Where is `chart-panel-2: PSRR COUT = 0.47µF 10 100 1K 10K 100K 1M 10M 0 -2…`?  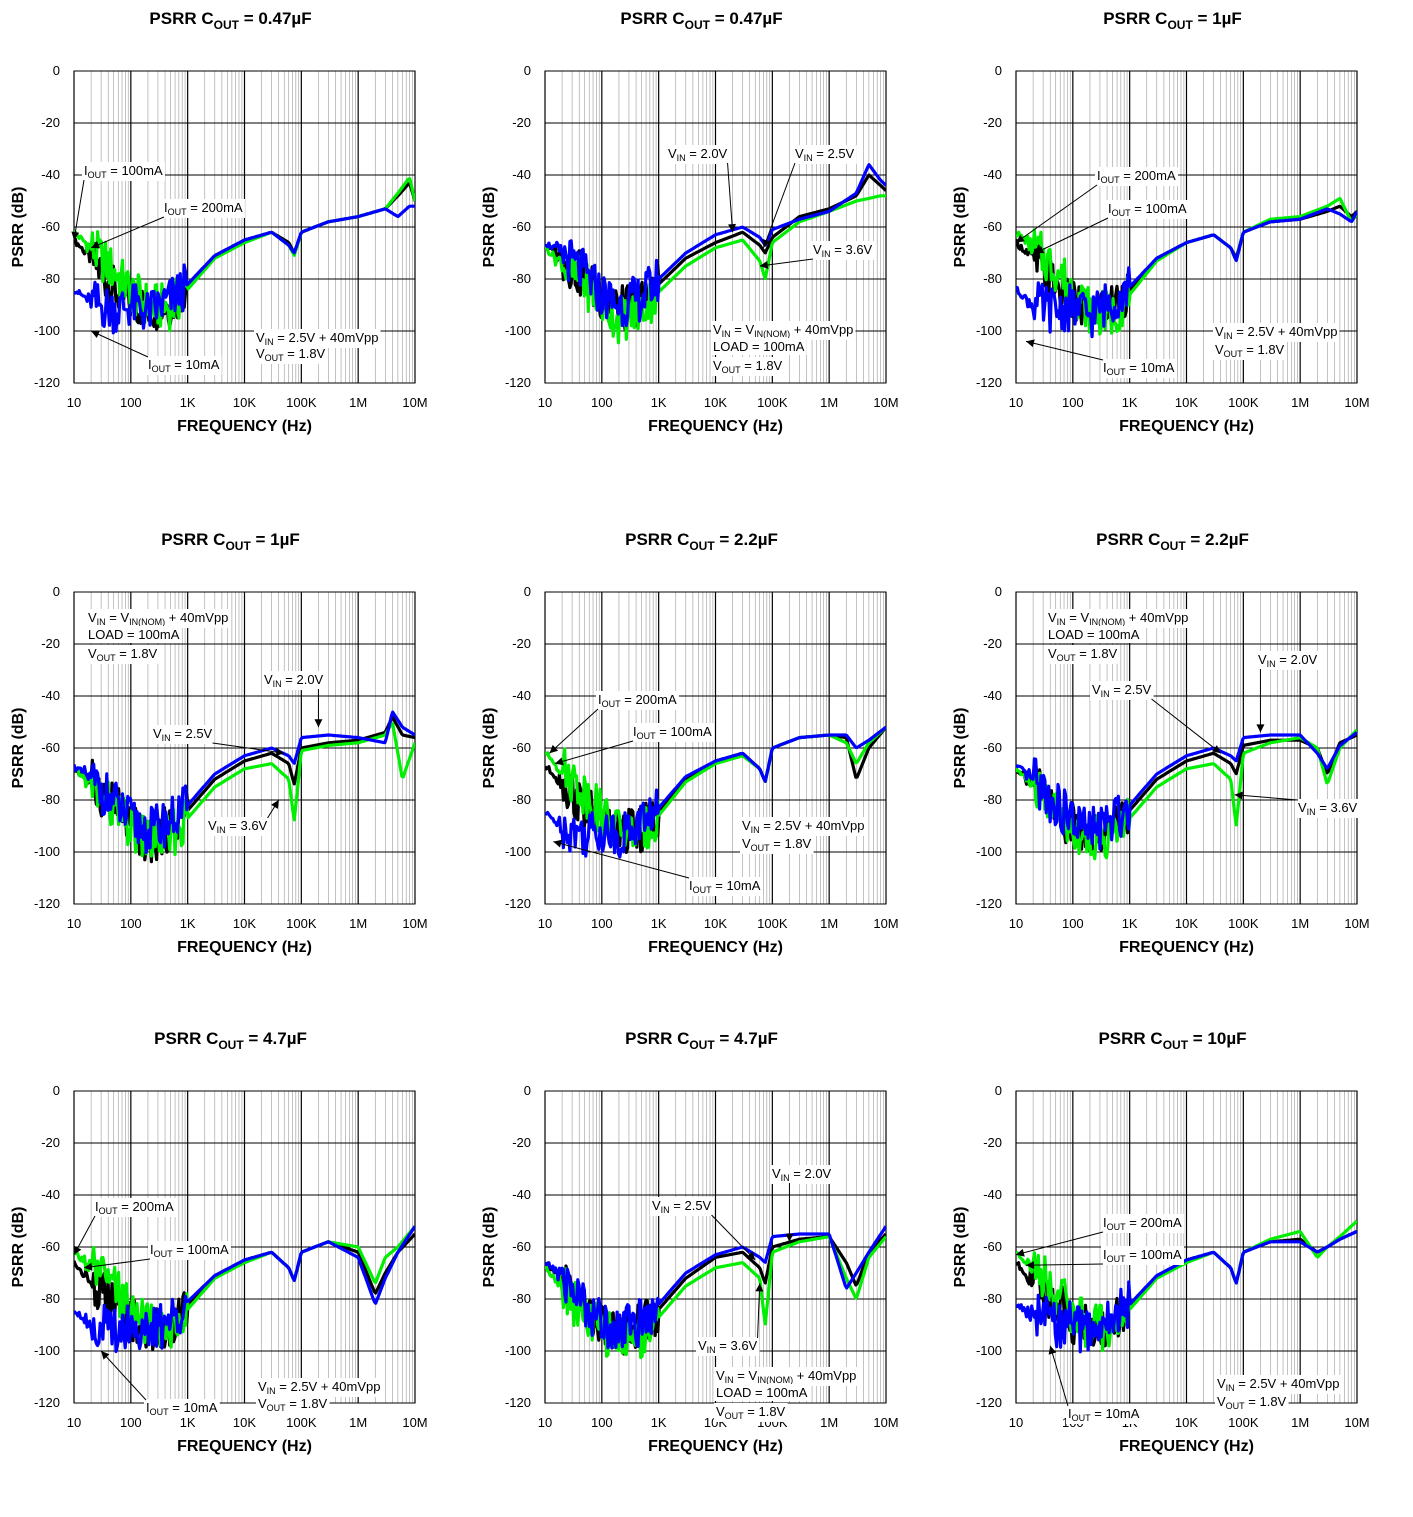
chart-panel-2: PSRR COUT = 0.47µF 10 100 1K 10K 100K 1M 10M 0 -2… is located at coordinates (706, 248).